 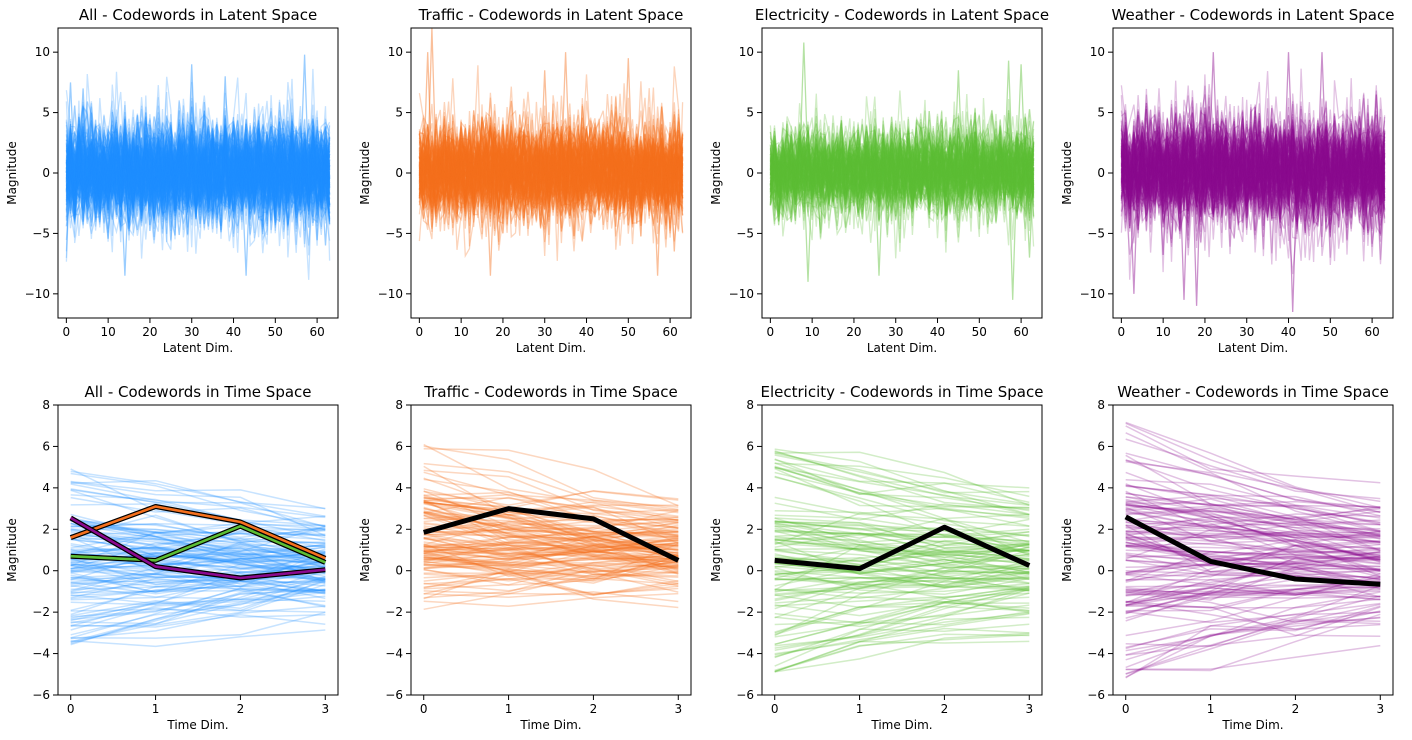 What do you see at coordinates (37, 294) in the screenshot?
I see `y-tick-label: −10` at bounding box center [37, 294].